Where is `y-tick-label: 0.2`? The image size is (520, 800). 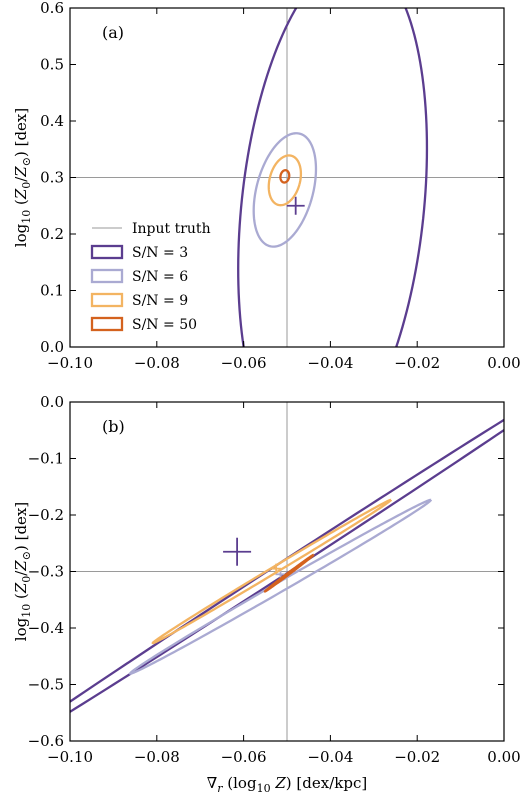 y-tick-label: 0.2 is located at coordinates (52, 234).